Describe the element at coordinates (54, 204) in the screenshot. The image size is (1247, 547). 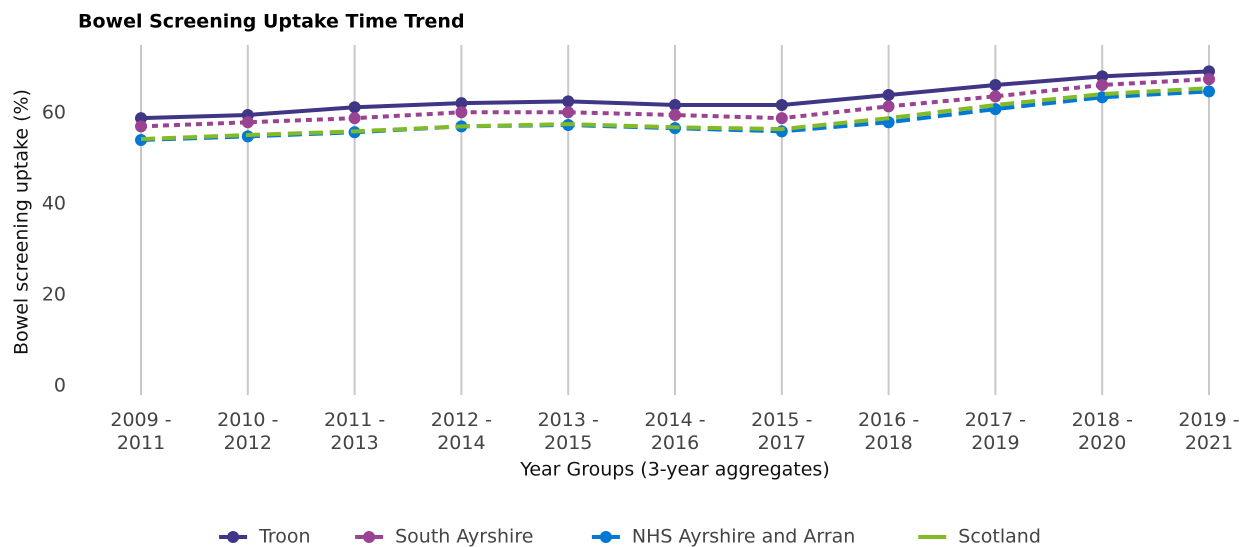
I see `y-tick-label: 40` at that location.